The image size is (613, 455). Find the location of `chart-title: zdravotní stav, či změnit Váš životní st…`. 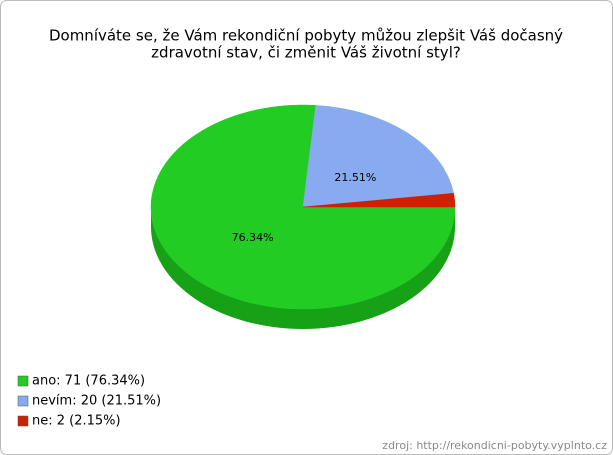

chart-title: zdravotní stav, či změnit Váš životní st… is located at coordinates (306, 53).